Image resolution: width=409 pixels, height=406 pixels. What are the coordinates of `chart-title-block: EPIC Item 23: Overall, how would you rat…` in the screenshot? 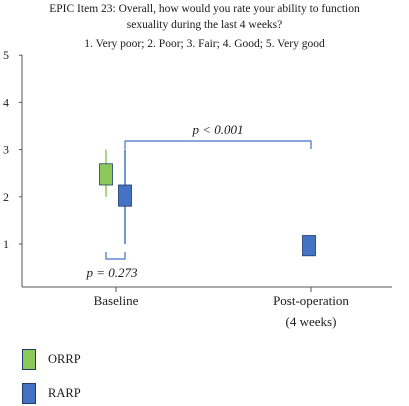 It's located at (204, 26).